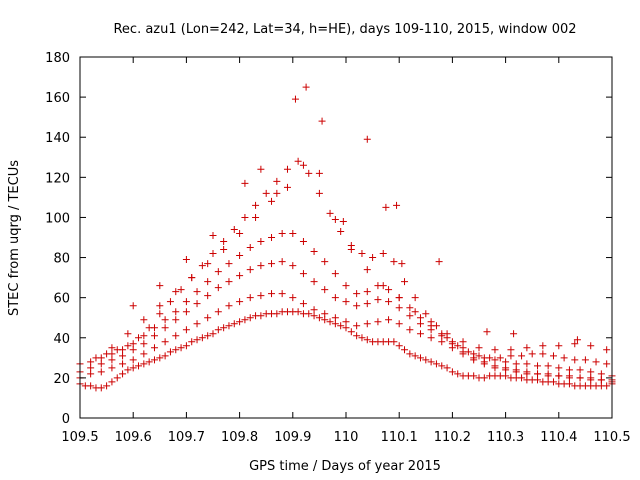 The width and height of the screenshot is (640, 480). I want to click on y-tick-label: 120, so click(57, 178).